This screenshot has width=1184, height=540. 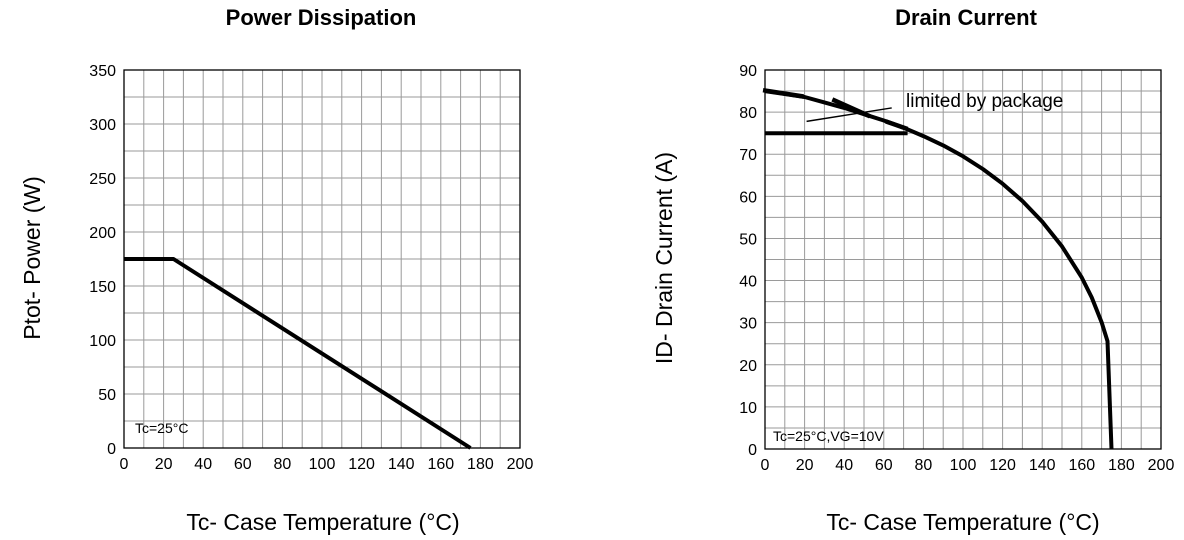 I want to click on series-line, so click(x=298, y=353).